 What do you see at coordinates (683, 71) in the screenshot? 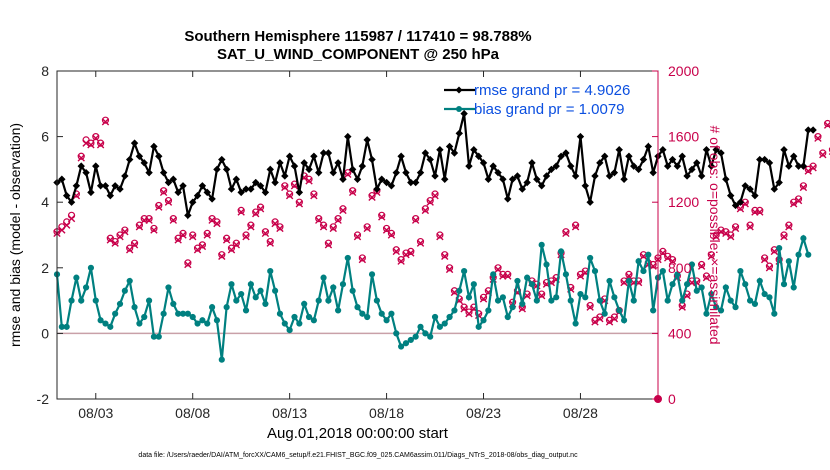
I see `y-right-tick-label: 2000` at bounding box center [683, 71].